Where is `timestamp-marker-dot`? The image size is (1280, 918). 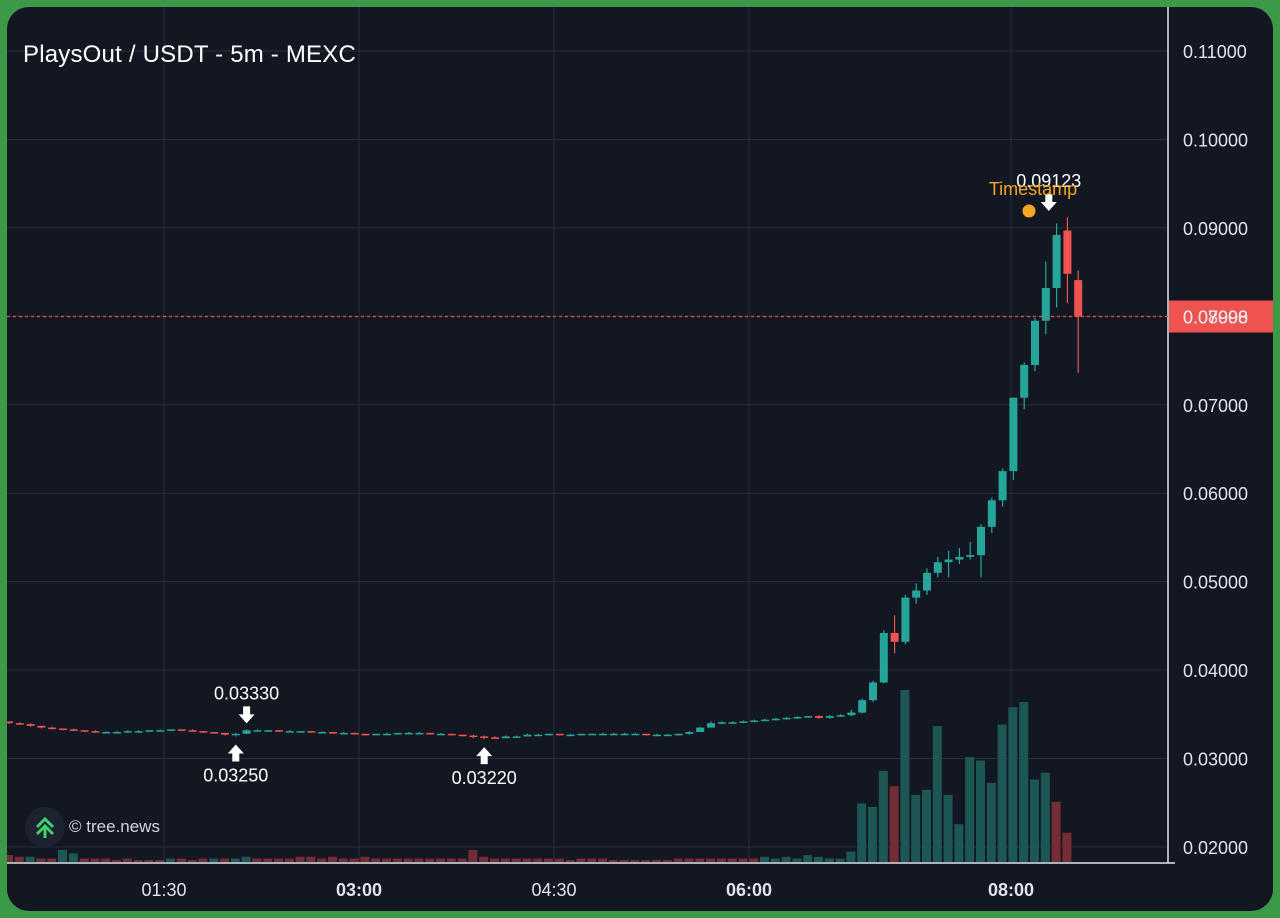 timestamp-marker-dot is located at coordinates (1029, 211).